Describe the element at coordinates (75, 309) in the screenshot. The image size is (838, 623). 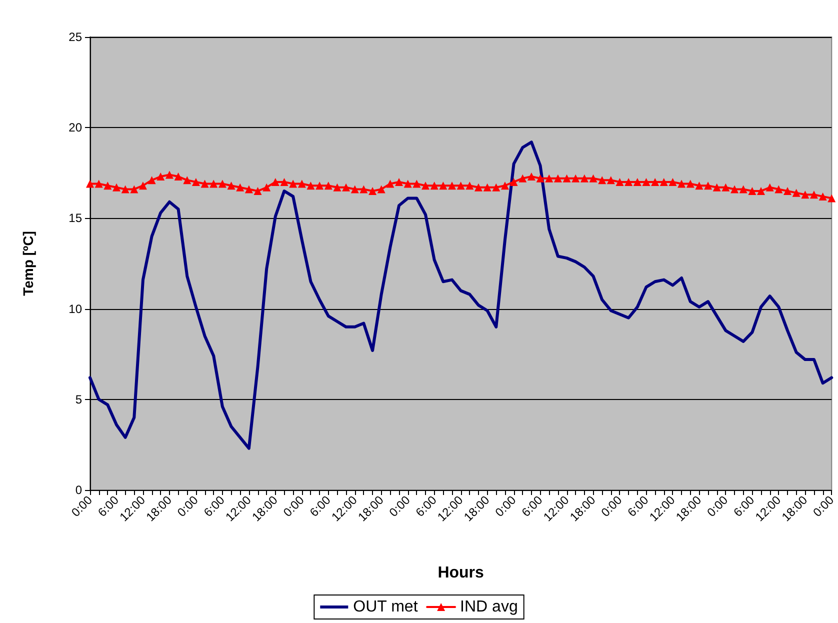
I see `y-tick-label: 10` at that location.